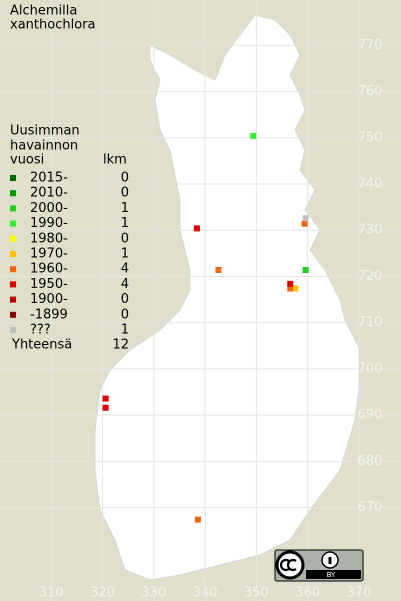 Image resolution: width=401 pixels, height=601 pixels. What do you see at coordinates (120, 345) in the screenshot?
I see `legend-total: 12` at bounding box center [120, 345].